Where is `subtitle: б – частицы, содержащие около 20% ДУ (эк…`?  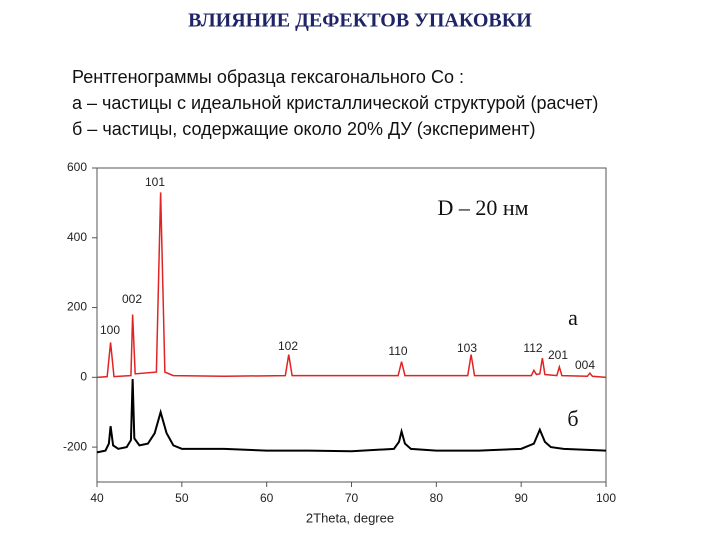 subtitle: б – частицы, содержащие около 20% ДУ (эк… is located at coordinates (303, 129).